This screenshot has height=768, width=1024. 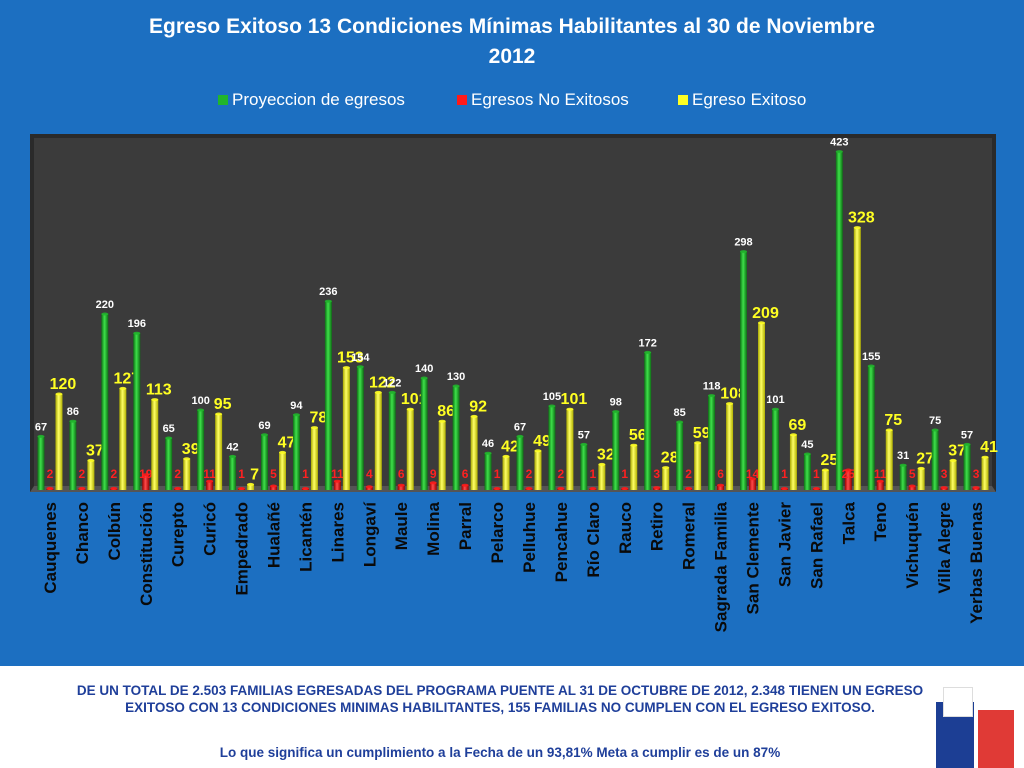 I want to click on data-label-exitoso-14: 42, so click(x=510, y=446).